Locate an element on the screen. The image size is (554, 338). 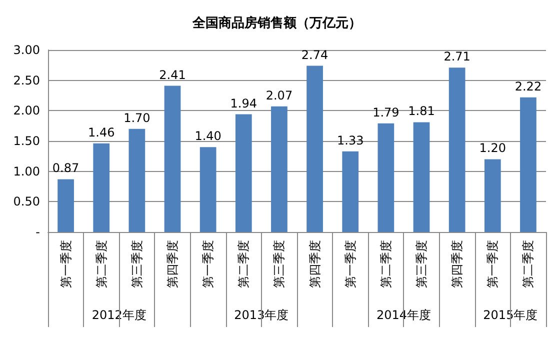
y-tick-label: 0.50 is located at coordinates (26, 201).